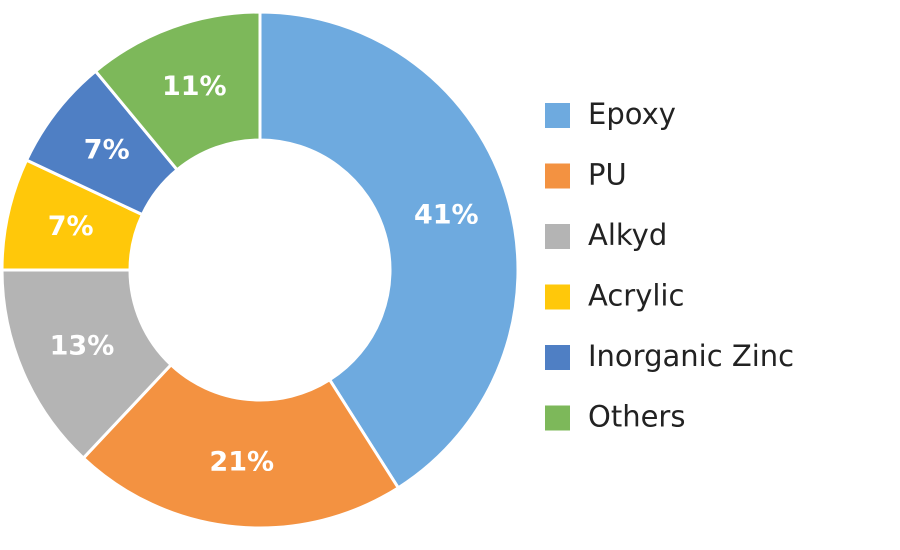 This screenshot has width=900, height=550. Describe the element at coordinates (82, 346) in the screenshot. I see `data-label: 13%` at that location.